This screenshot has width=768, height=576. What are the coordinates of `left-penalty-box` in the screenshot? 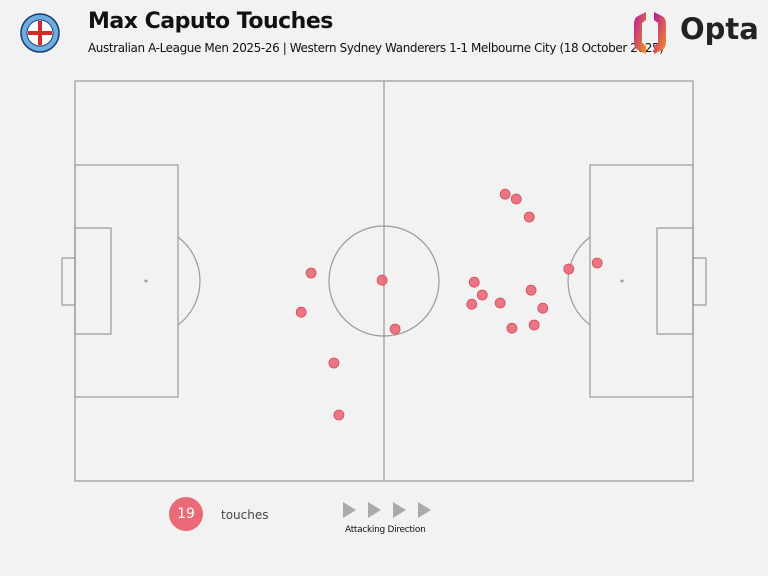 It's located at (126, 281).